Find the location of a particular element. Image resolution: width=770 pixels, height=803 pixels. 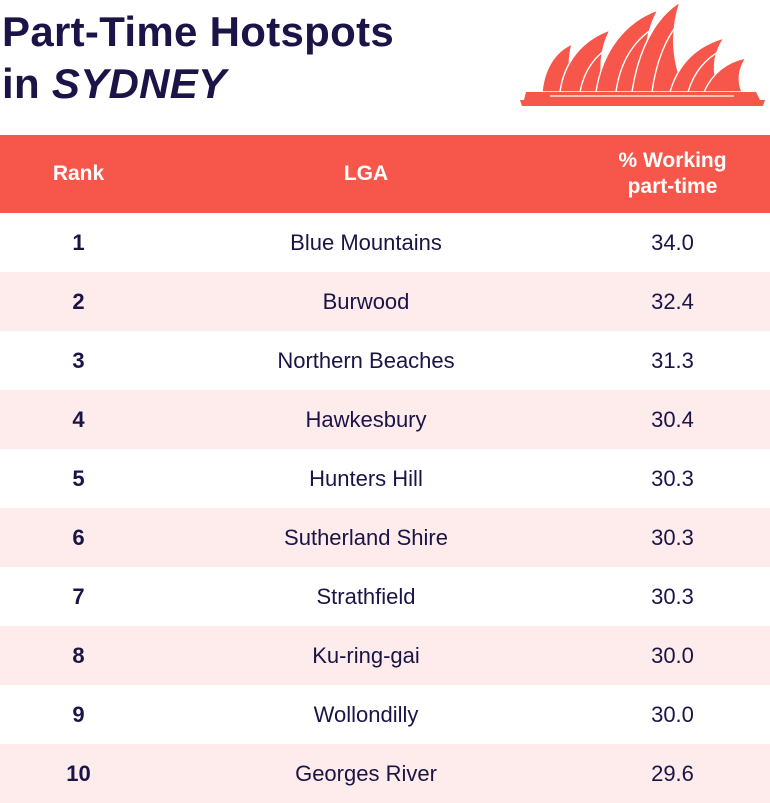

pct-cell: 30.4 is located at coordinates (672, 419).